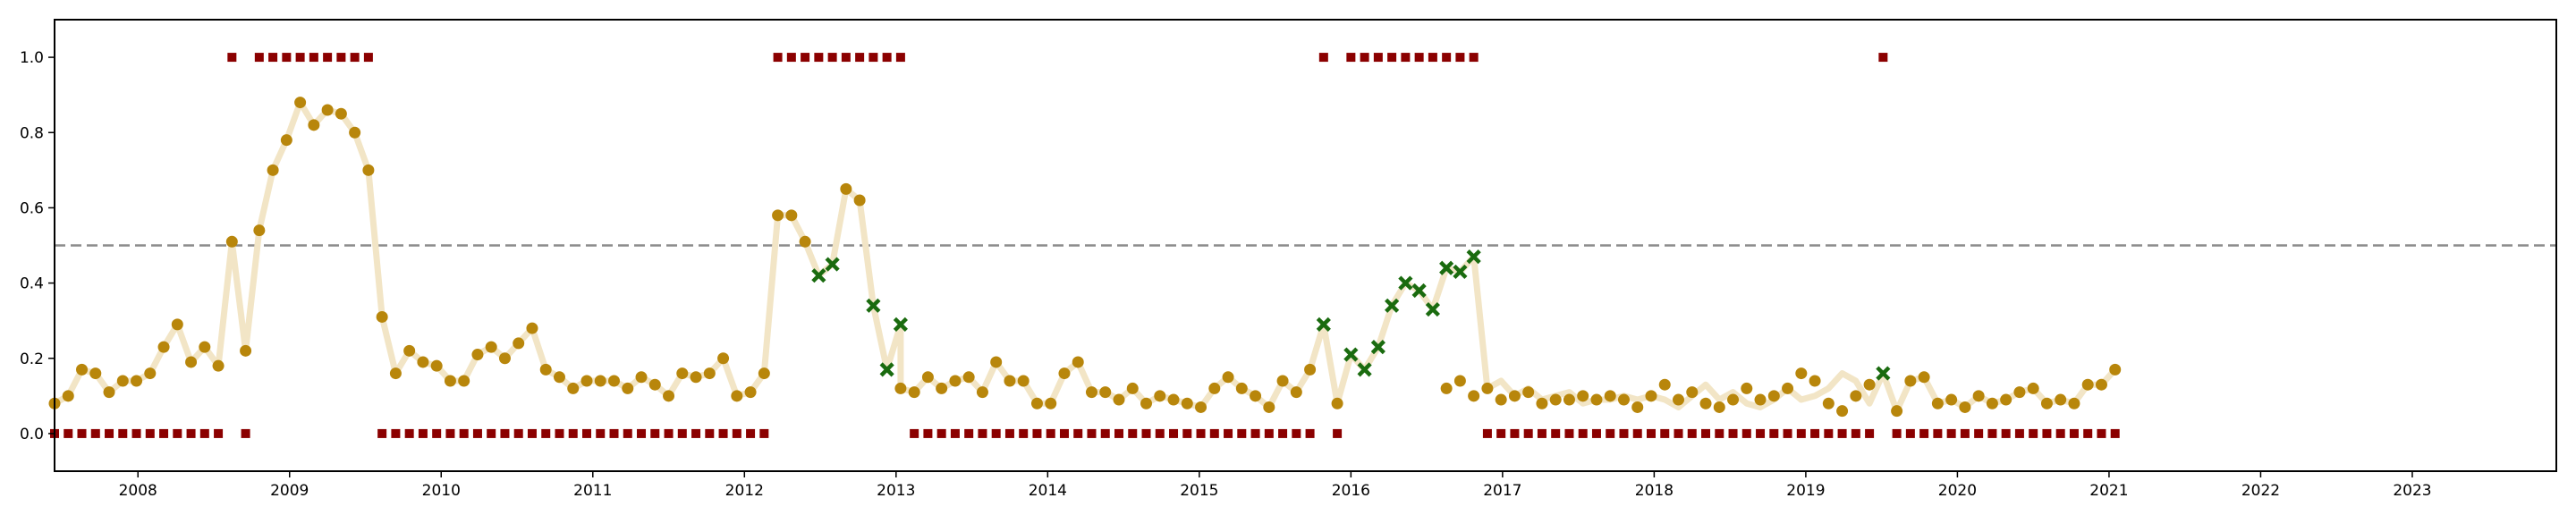  What do you see at coordinates (1957, 491) in the screenshot?
I see `x-tick-label: 2020` at bounding box center [1957, 491].